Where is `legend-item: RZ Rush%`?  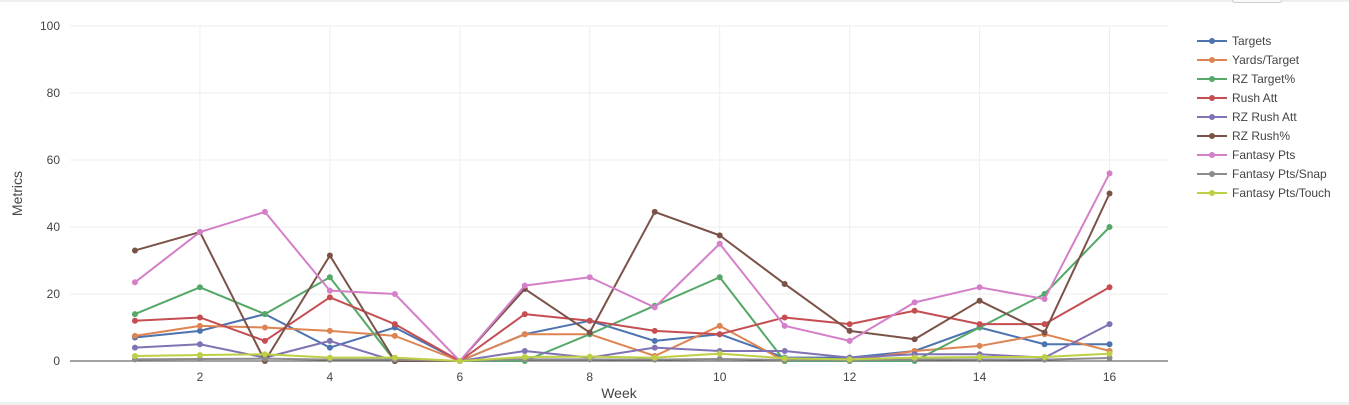 legend-item: RZ Rush% is located at coordinates (1243, 136).